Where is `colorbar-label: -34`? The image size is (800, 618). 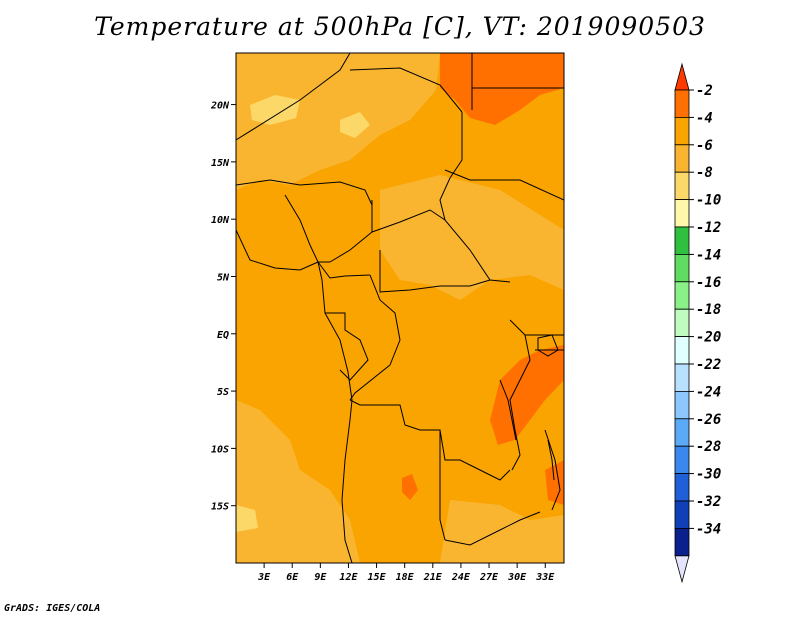
colorbar-label: -34 is located at coordinates (708, 529).